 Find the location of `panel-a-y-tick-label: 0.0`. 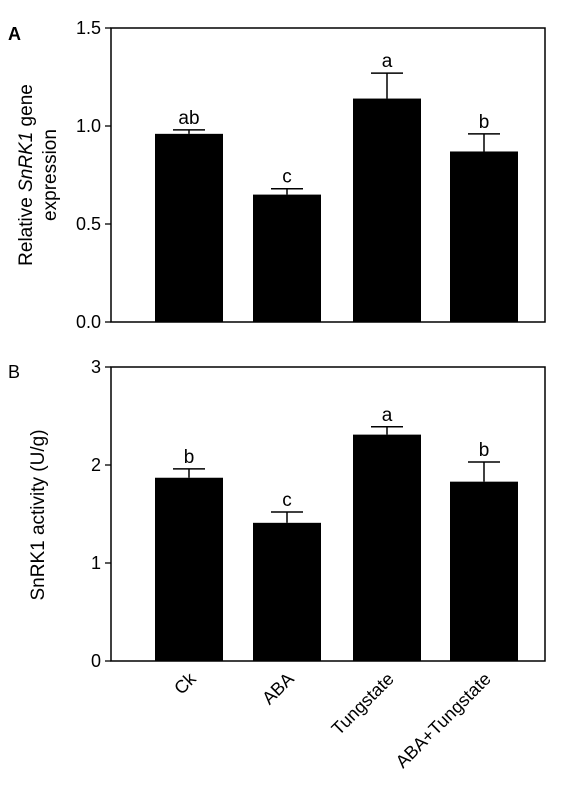

panel-a-y-tick-label: 0.0 is located at coordinates (88, 322).